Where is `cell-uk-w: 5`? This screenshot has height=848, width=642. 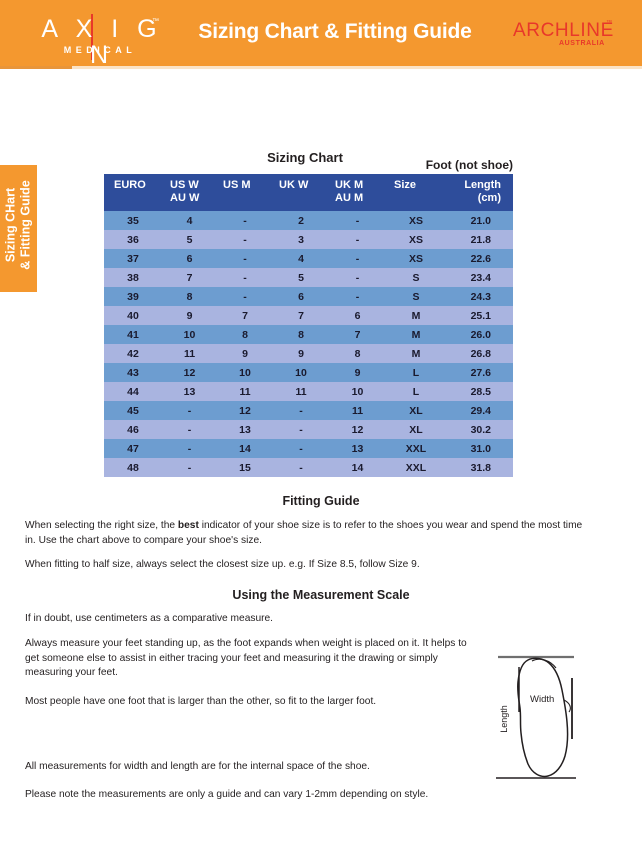
cell-uk-w: 5 is located at coordinates (301, 277).